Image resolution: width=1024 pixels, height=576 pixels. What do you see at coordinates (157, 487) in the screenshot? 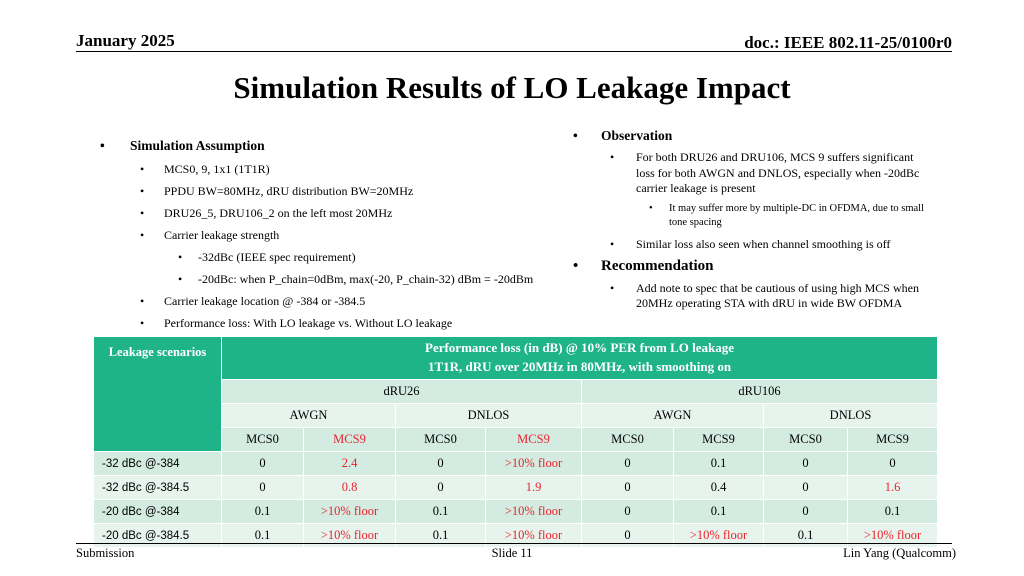
I see `row-label: -32 dBc @-384.5` at bounding box center [157, 487].